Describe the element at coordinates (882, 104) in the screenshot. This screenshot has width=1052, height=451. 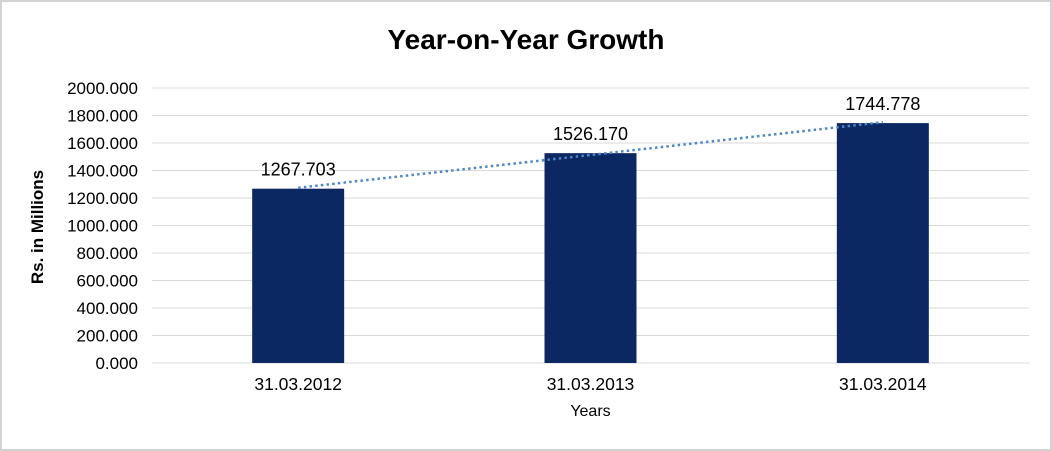
I see `bar-data-label: 1744.778` at that location.